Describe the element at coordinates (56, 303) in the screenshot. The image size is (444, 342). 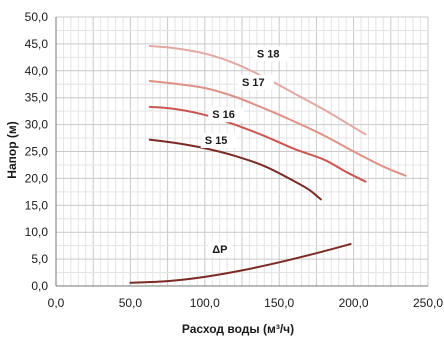
I see `x-tick-label: 0,0` at that location.